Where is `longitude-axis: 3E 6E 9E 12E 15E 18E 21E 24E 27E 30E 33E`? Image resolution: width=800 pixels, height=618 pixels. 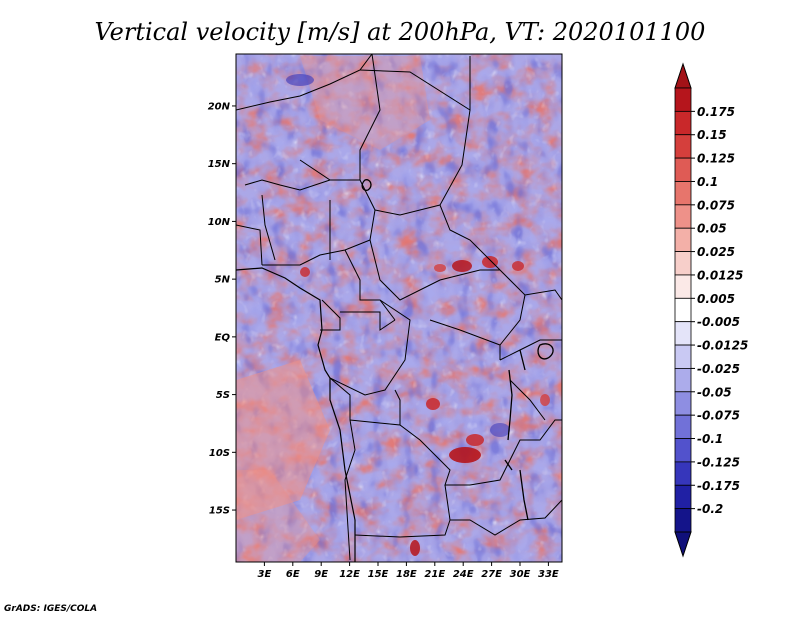 longitude-axis: 3E 6E 9E 12E 15E 18E 21E 24E 27E 30E 33E is located at coordinates (408, 571).